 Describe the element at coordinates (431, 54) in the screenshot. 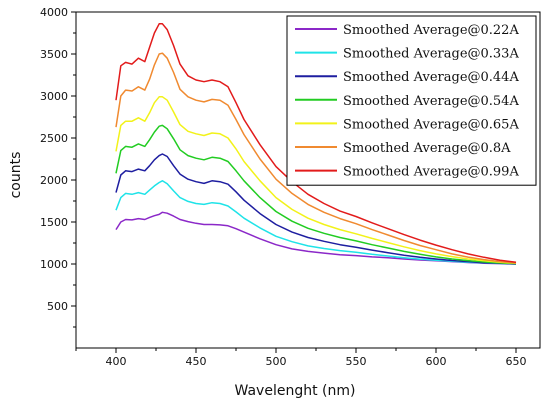

I see `legend-label: Smoothed Average@0.33A` at that location.